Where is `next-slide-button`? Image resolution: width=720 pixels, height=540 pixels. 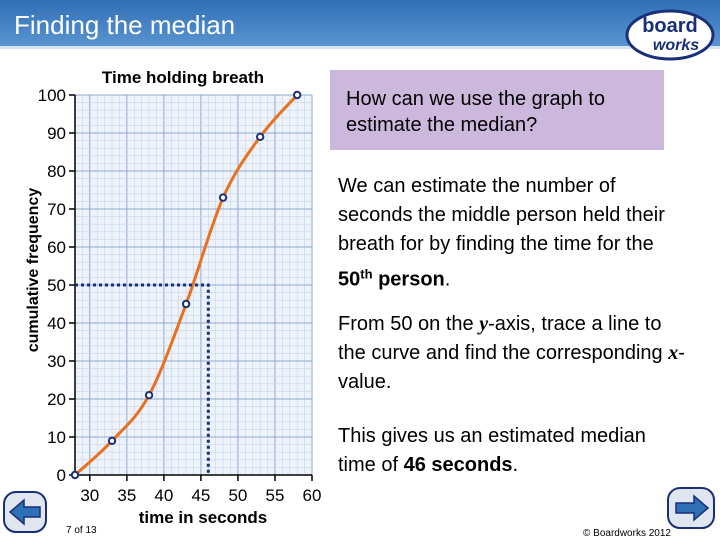
next-slide-button is located at coordinates (691, 508).